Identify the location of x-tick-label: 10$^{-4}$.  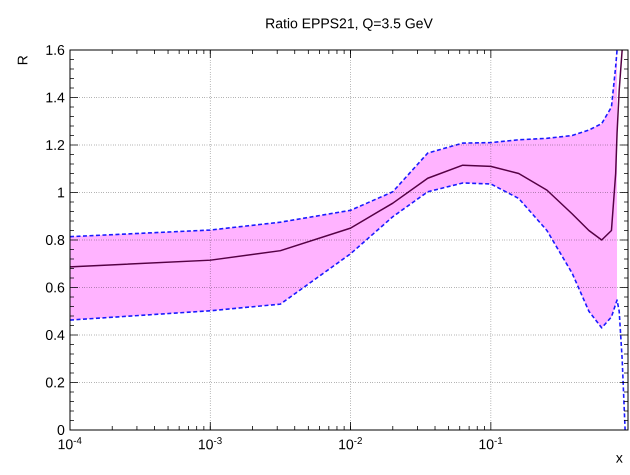
(70, 443).